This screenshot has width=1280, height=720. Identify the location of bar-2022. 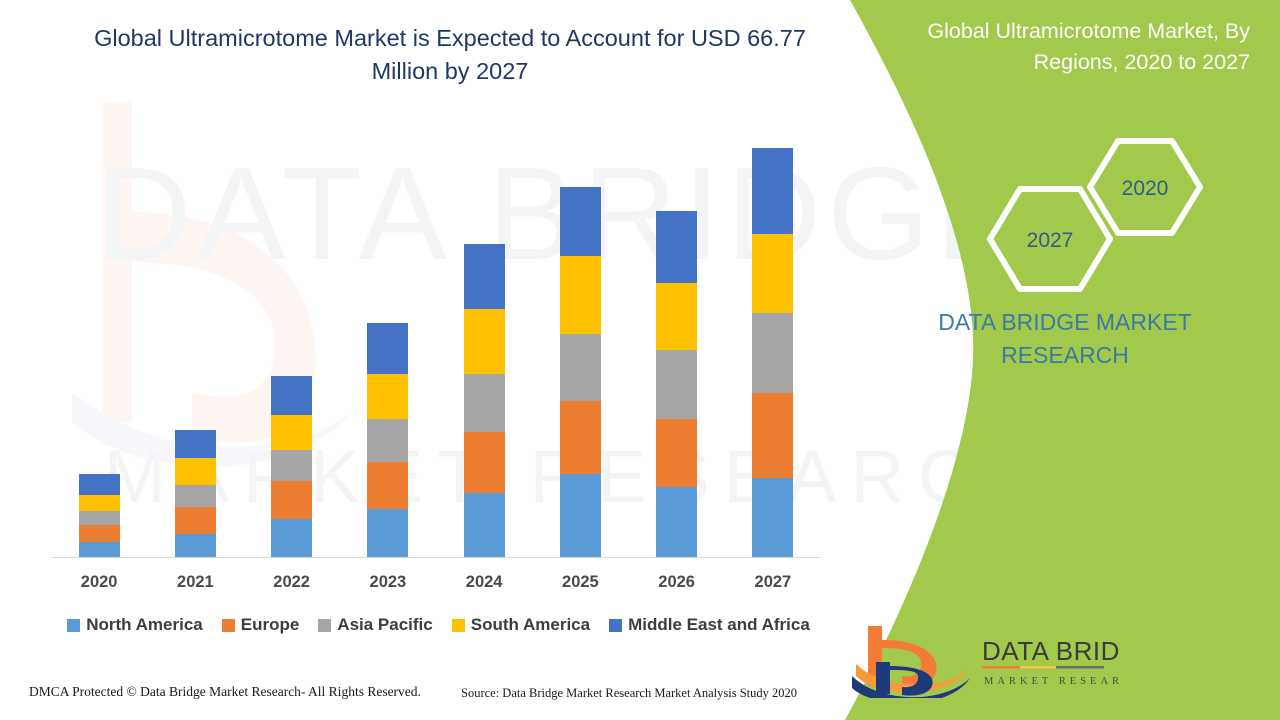
(292, 467).